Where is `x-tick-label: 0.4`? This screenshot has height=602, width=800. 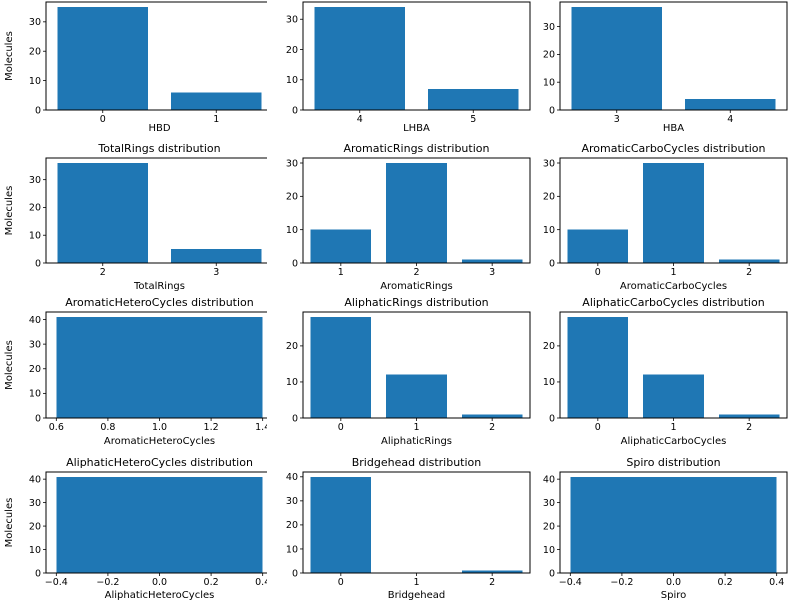 x-tick-label: 0.4 is located at coordinates (776, 582).